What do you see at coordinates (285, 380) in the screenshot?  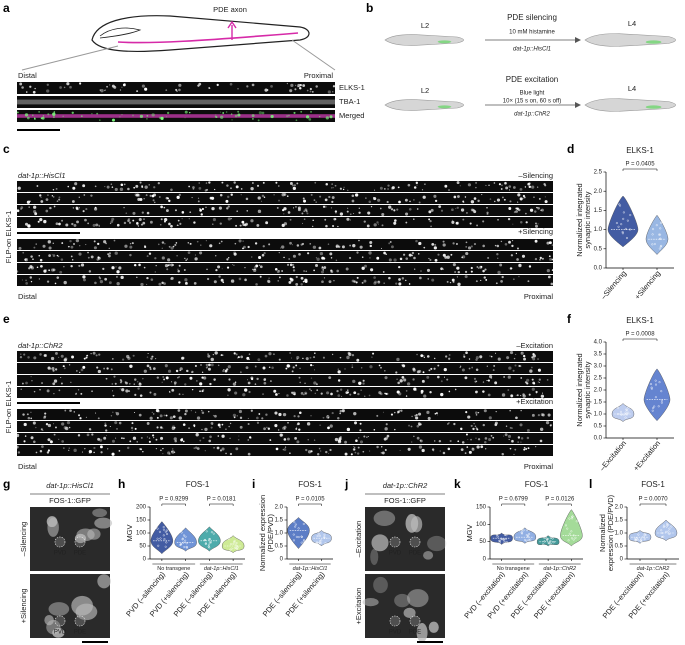 I see `micrograph` at bounding box center [285, 380].